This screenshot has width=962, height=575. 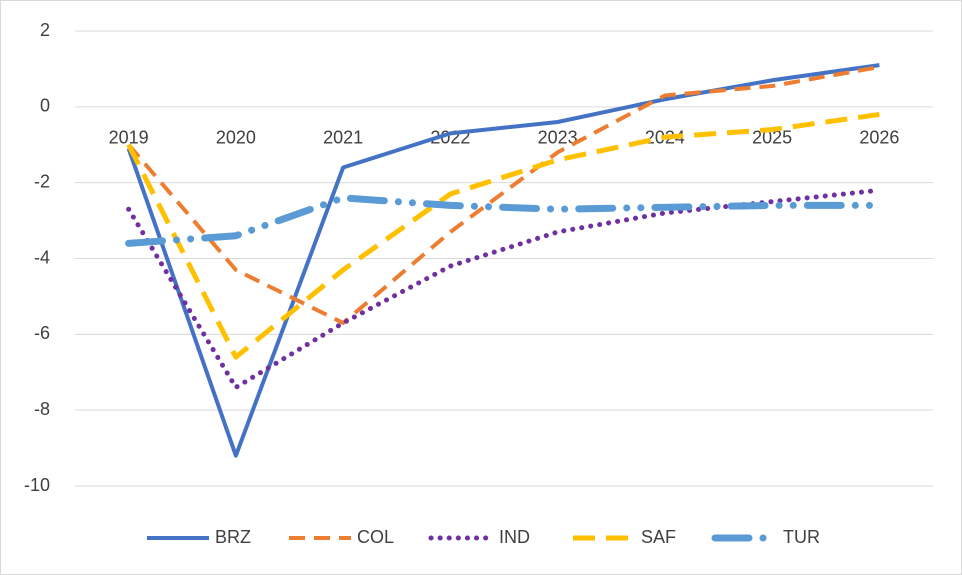 I want to click on x-tick-label: 2026, so click(x=879, y=138).